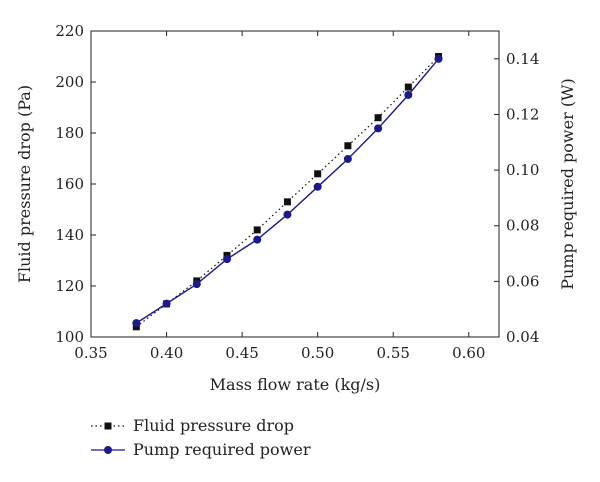 The width and height of the screenshot is (600, 482). Describe the element at coordinates (522, 226) in the screenshot. I see `y2-tick-label: 0.08` at that location.